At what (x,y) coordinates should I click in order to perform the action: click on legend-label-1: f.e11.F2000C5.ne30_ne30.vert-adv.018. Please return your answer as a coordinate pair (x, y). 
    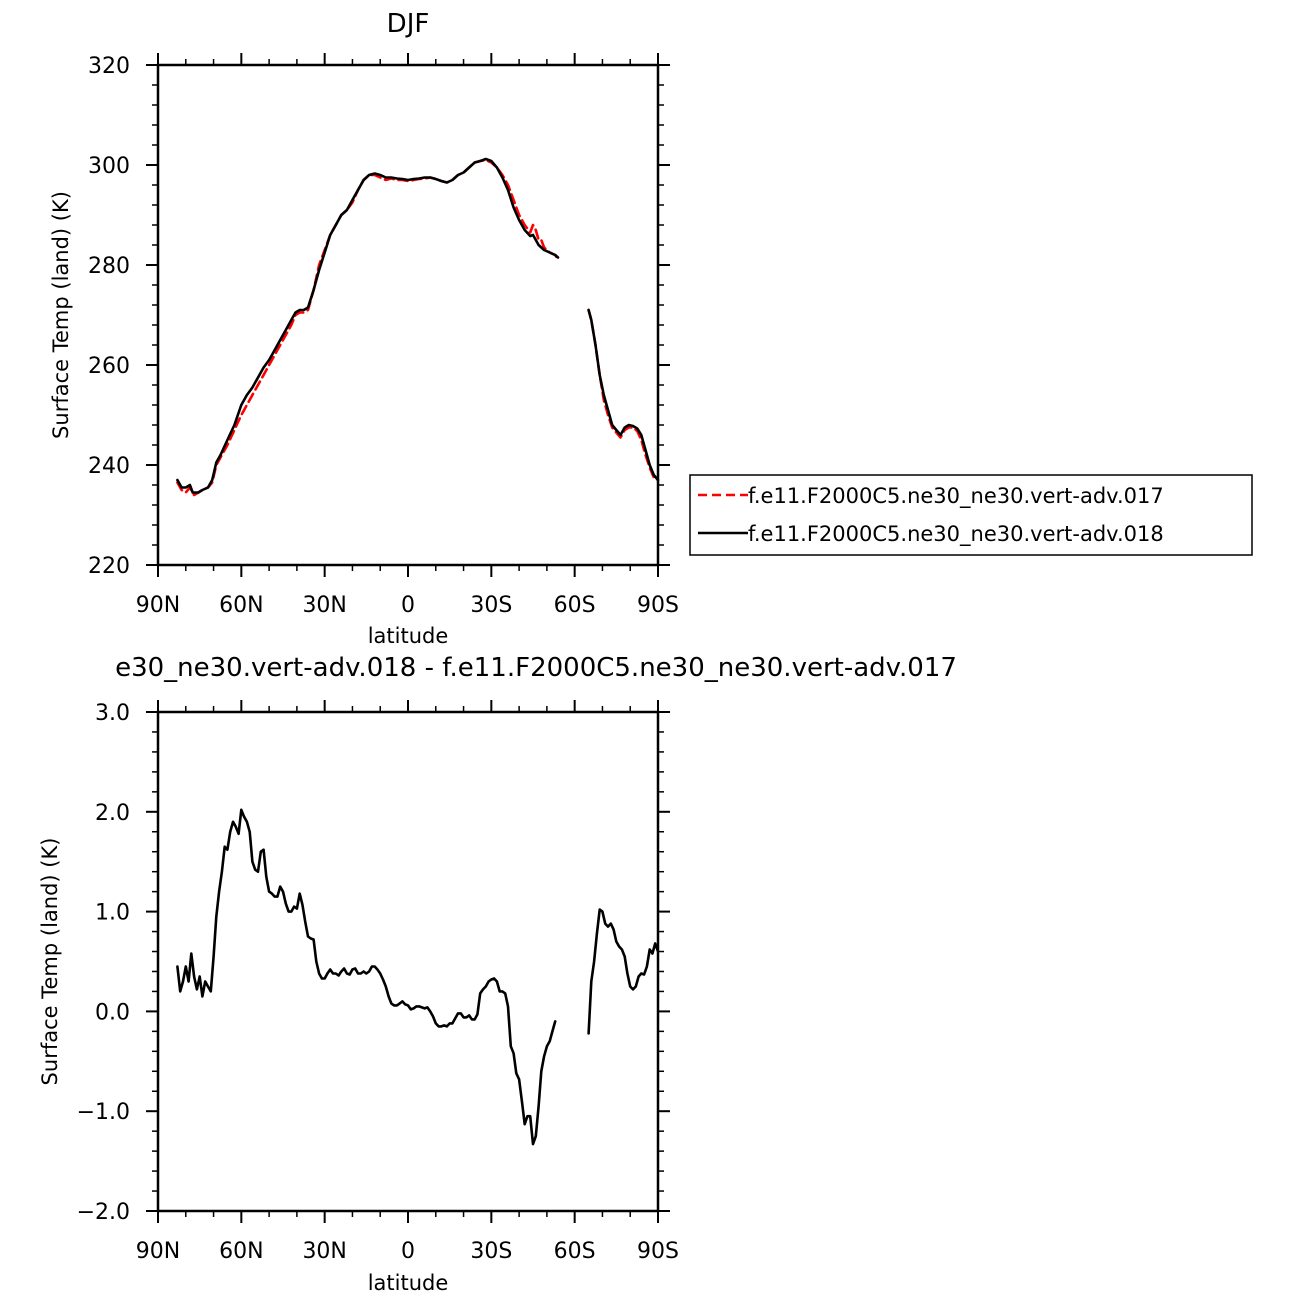
    Looking at the image, I should click on (956, 534).